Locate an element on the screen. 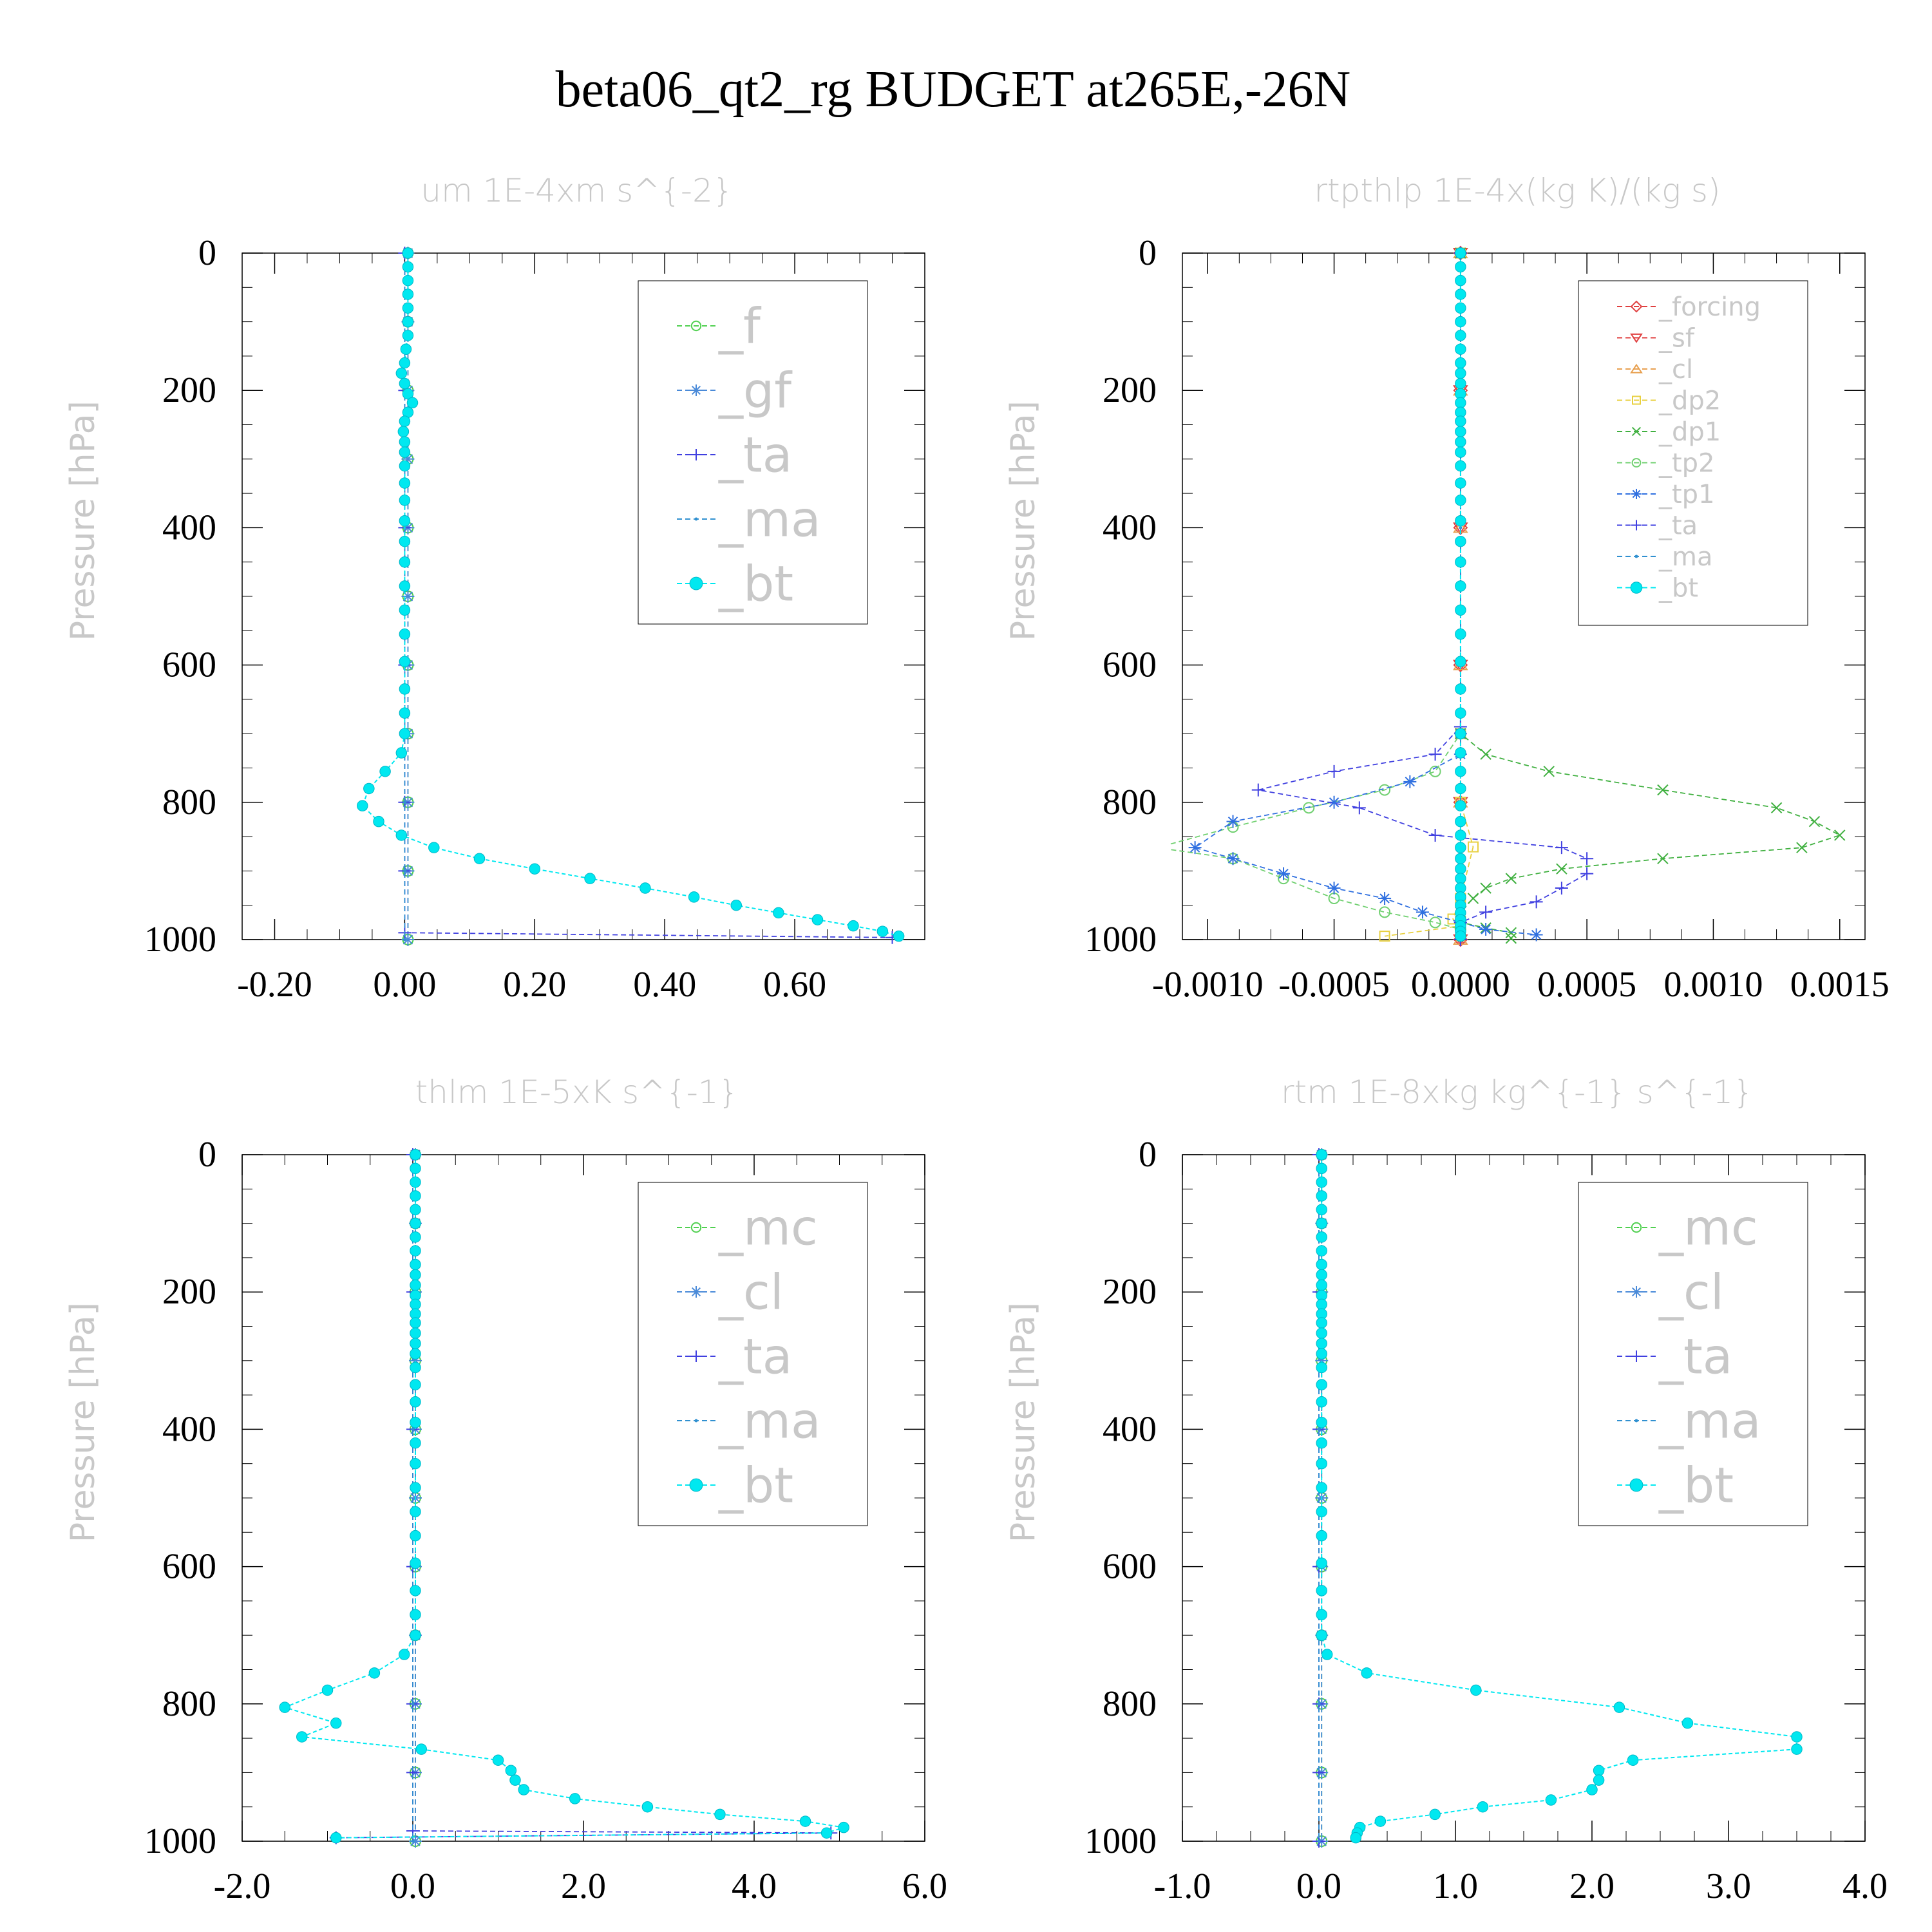 The width and height of the screenshot is (1932, 1932). legend: _mc _cl _ta _ma _bt is located at coordinates (753, 1354).